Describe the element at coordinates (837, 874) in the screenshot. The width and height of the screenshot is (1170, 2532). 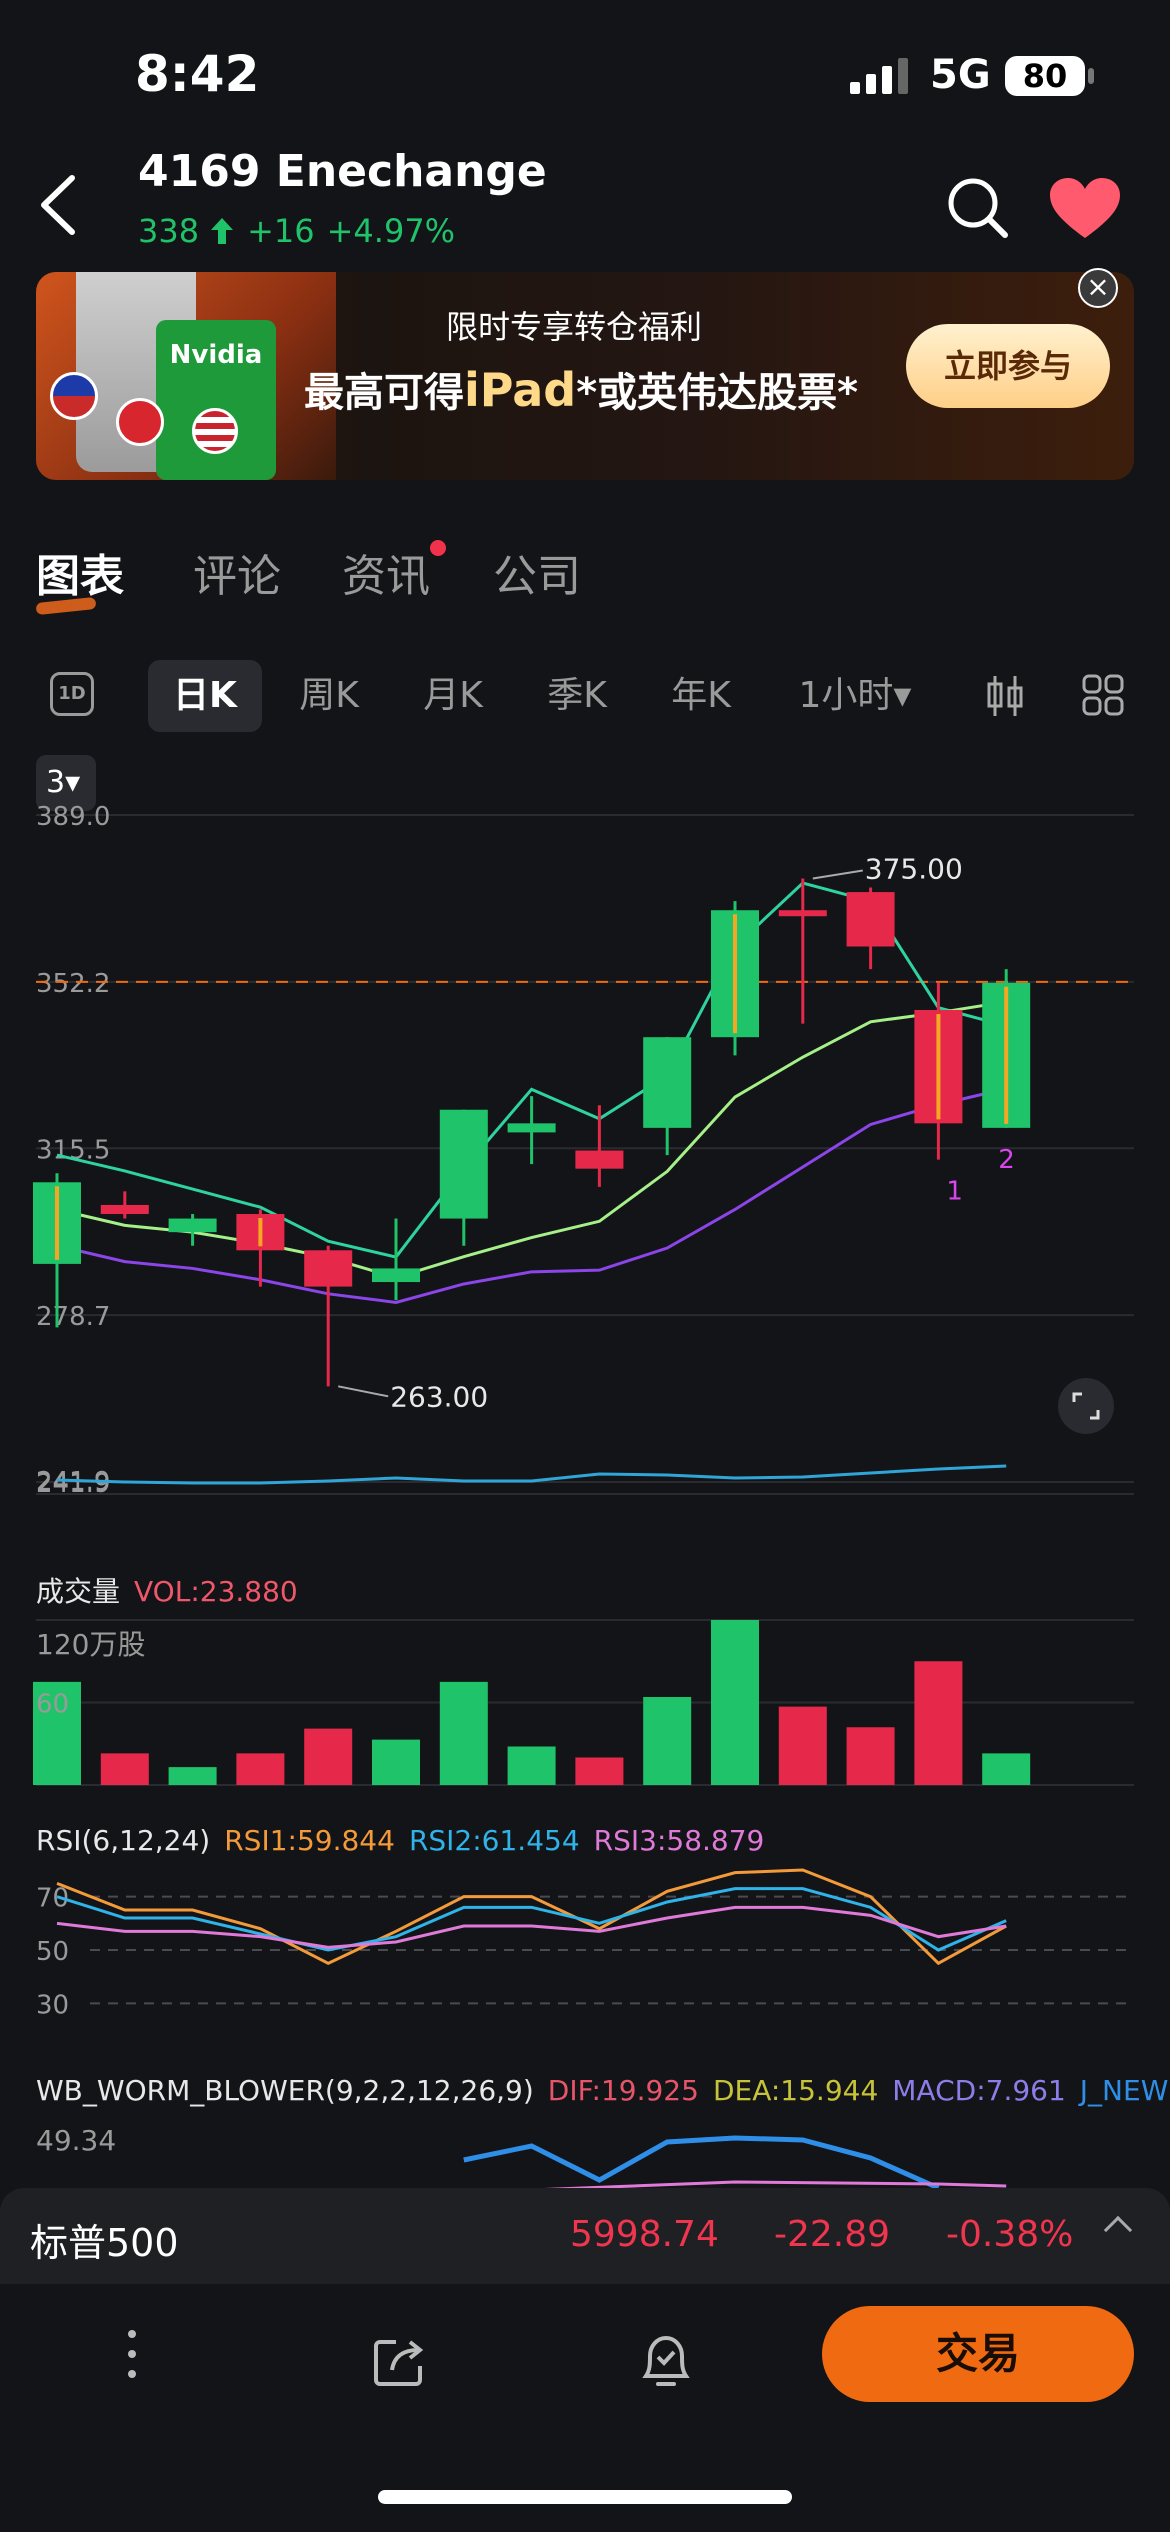
I see `high-pointer` at that location.